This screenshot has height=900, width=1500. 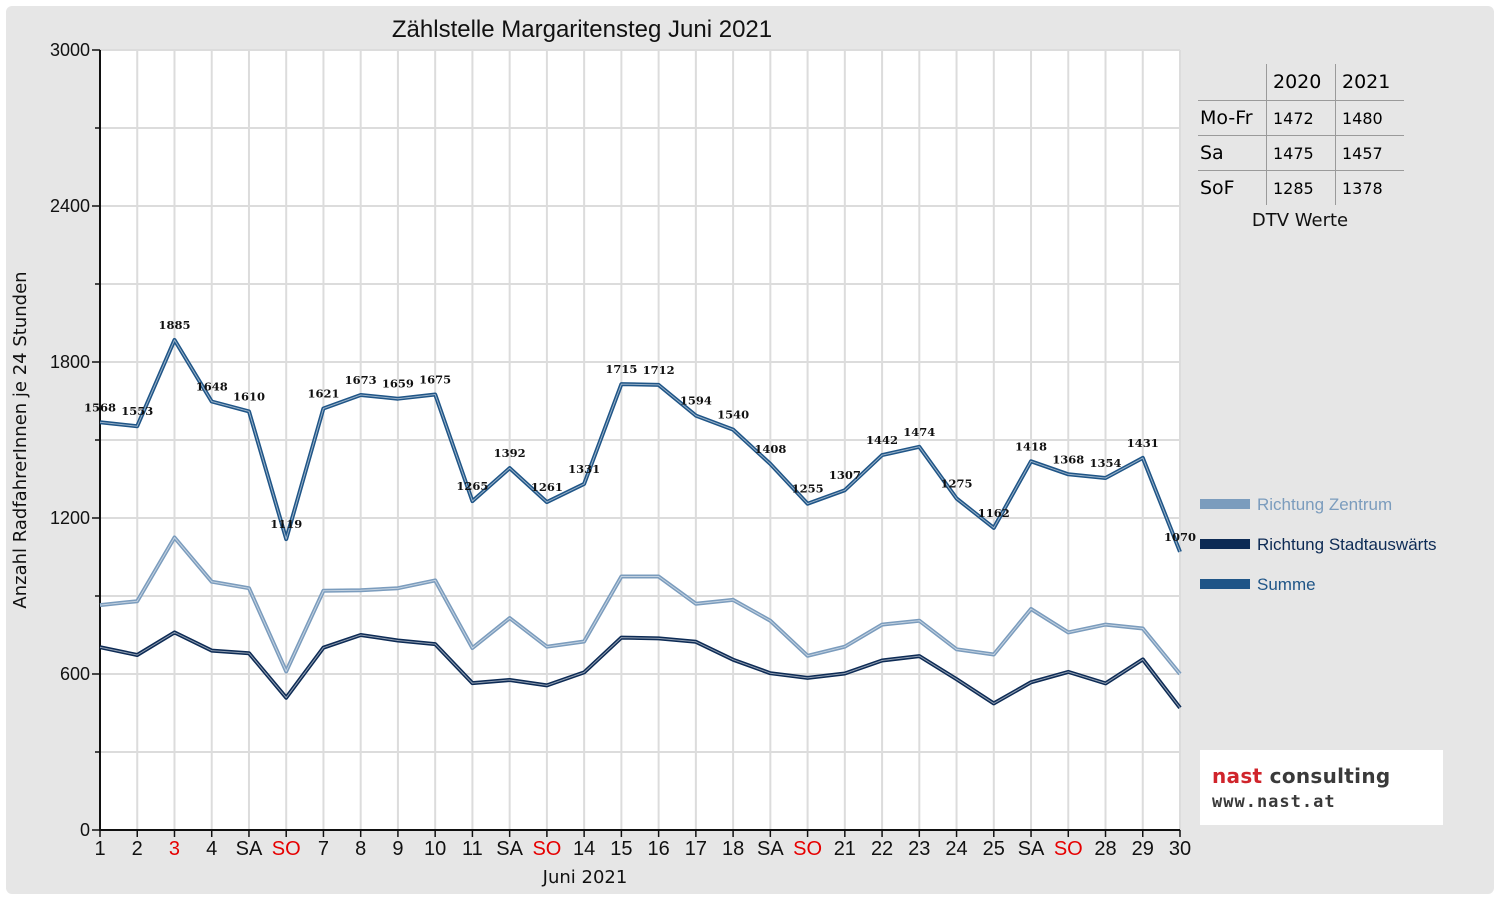 I want to click on data-label: 1162, so click(x=994, y=513).